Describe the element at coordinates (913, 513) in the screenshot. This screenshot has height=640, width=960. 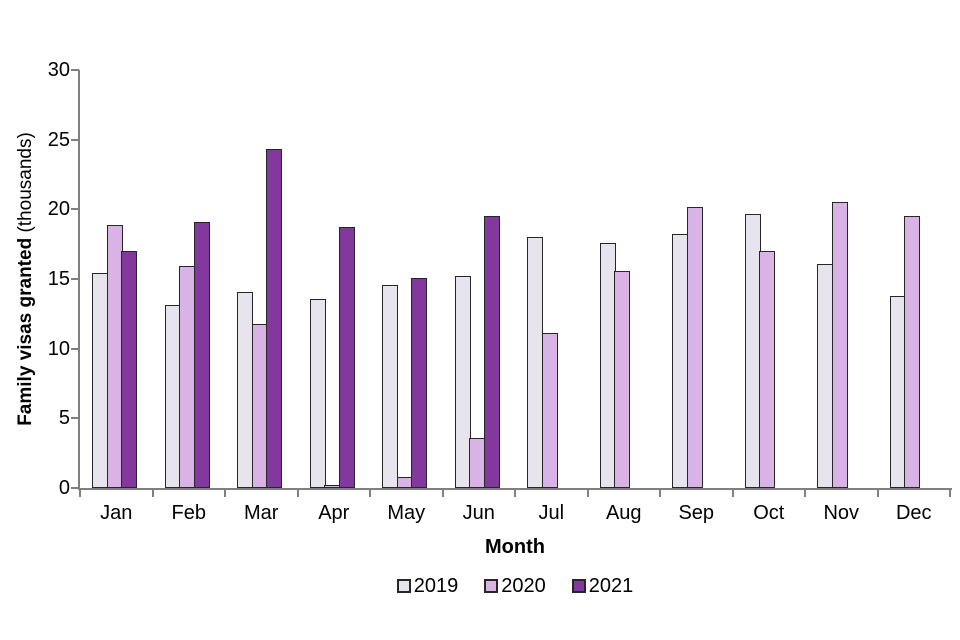
I see `x-tick-label: Dec` at that location.